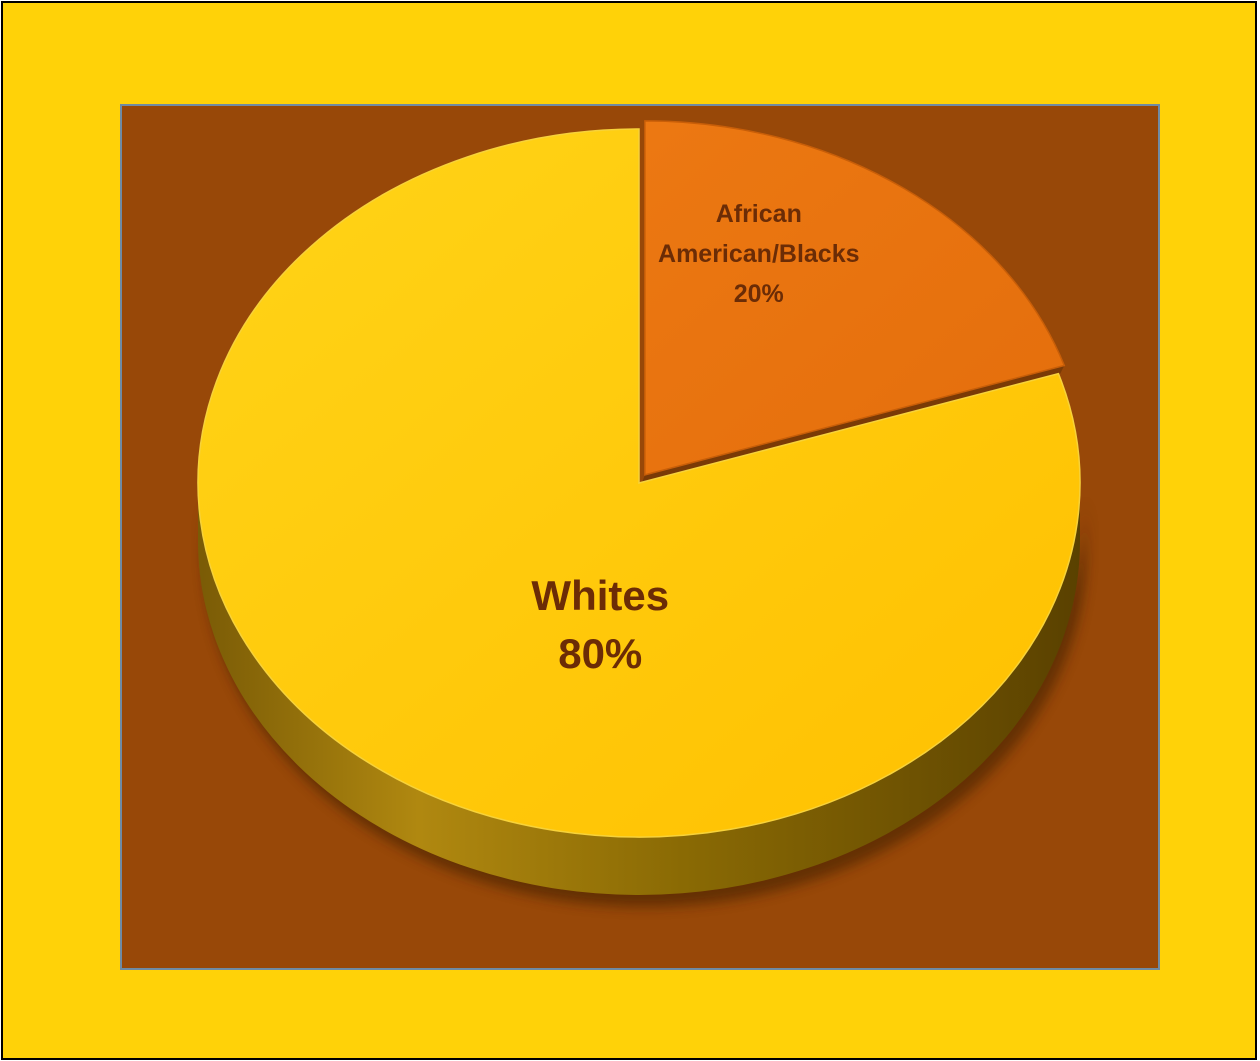 This screenshot has height=1061, width=1260. I want to click on slice-labels: African American/Blacks 20% Whites 80%, so click(695, 438).